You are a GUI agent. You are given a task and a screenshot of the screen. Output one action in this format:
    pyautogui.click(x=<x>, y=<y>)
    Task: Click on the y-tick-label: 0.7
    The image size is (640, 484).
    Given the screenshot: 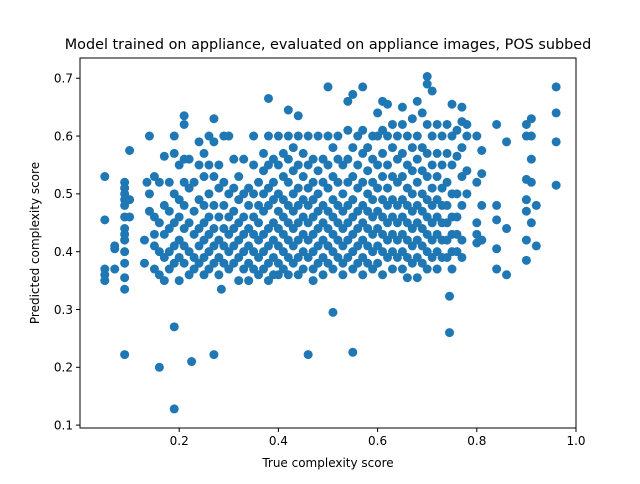 What is the action you would take?
    pyautogui.click(x=63, y=79)
    